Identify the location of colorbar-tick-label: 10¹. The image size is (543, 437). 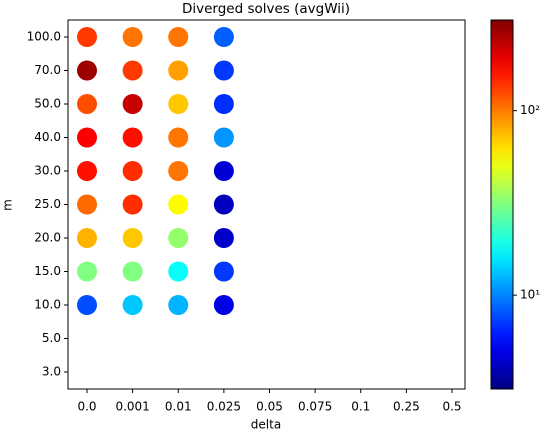
(530, 295).